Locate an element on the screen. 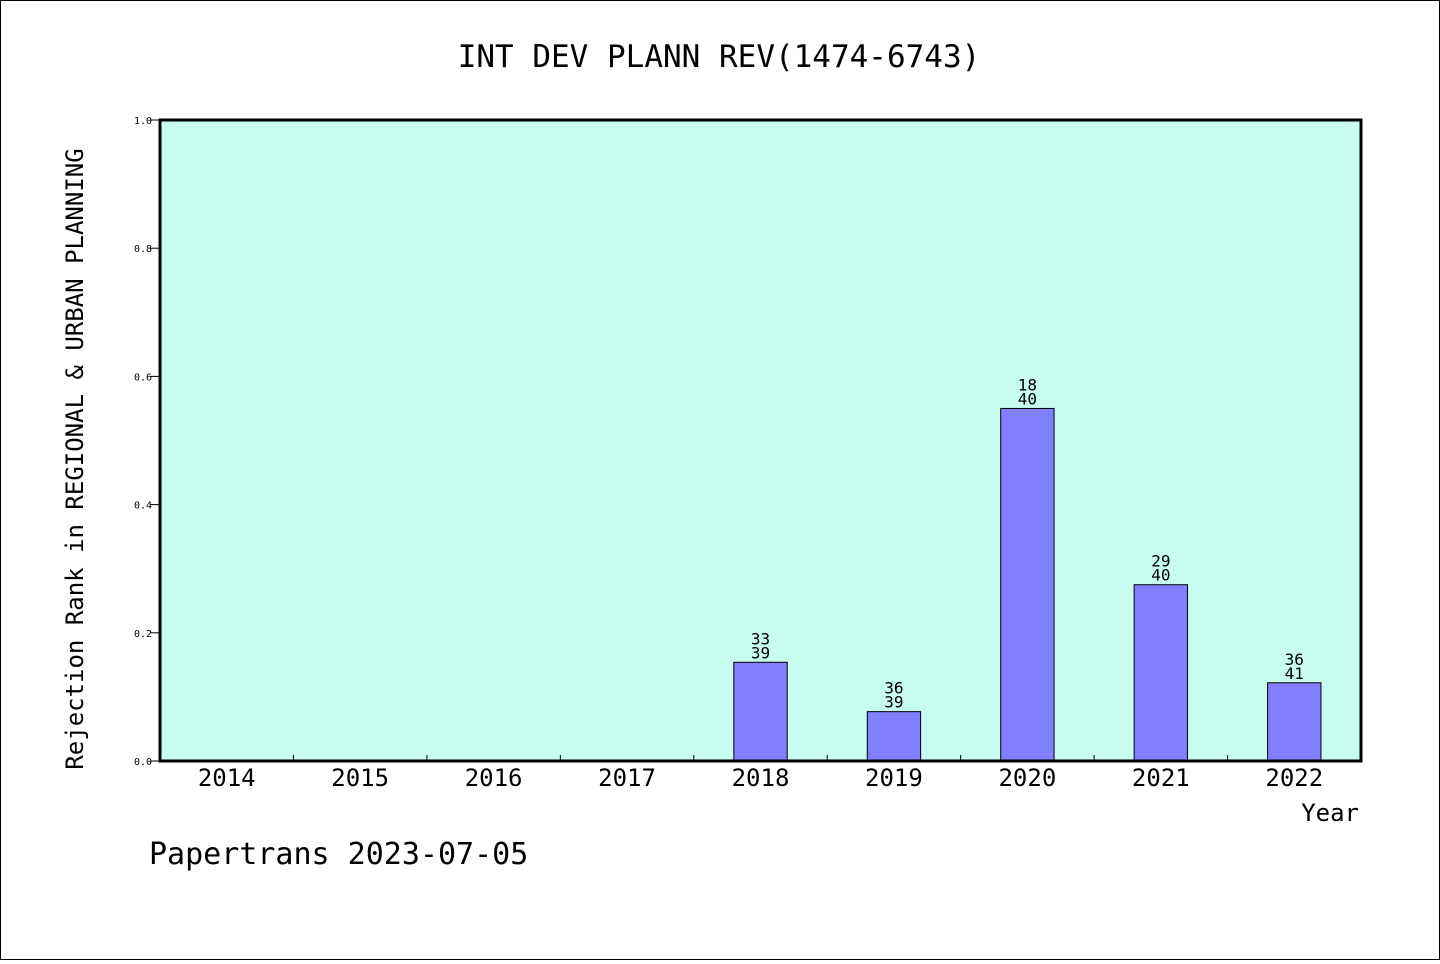 This screenshot has width=1440, height=964. chart-title: INT DEV PLANN REV(1474-6743) is located at coordinates (719, 57).